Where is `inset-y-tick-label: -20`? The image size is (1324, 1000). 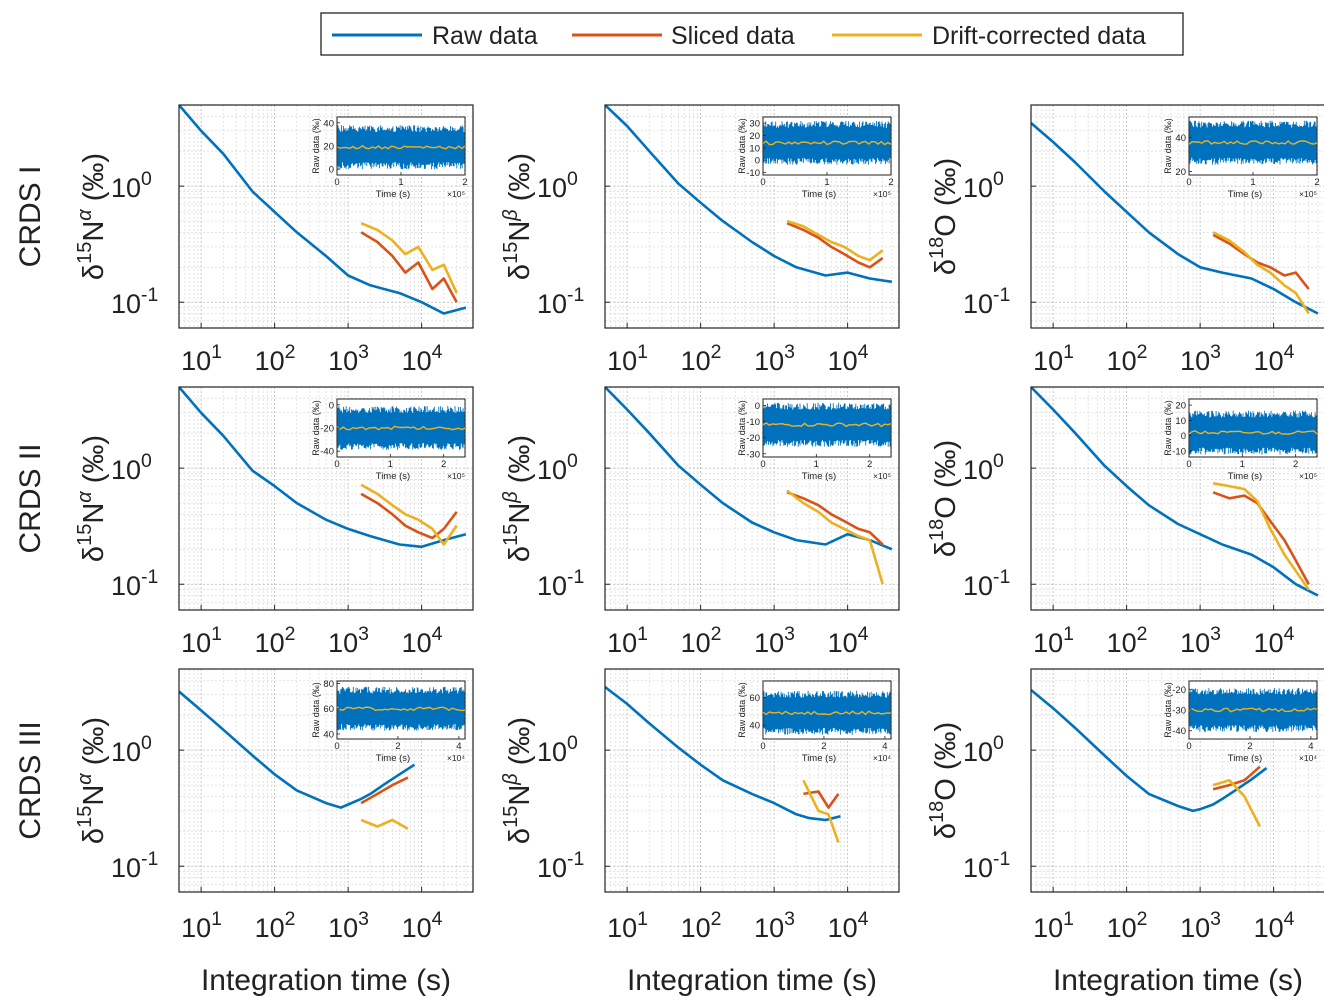
inset-y-tick-label: -20 is located at coordinates (327, 429).